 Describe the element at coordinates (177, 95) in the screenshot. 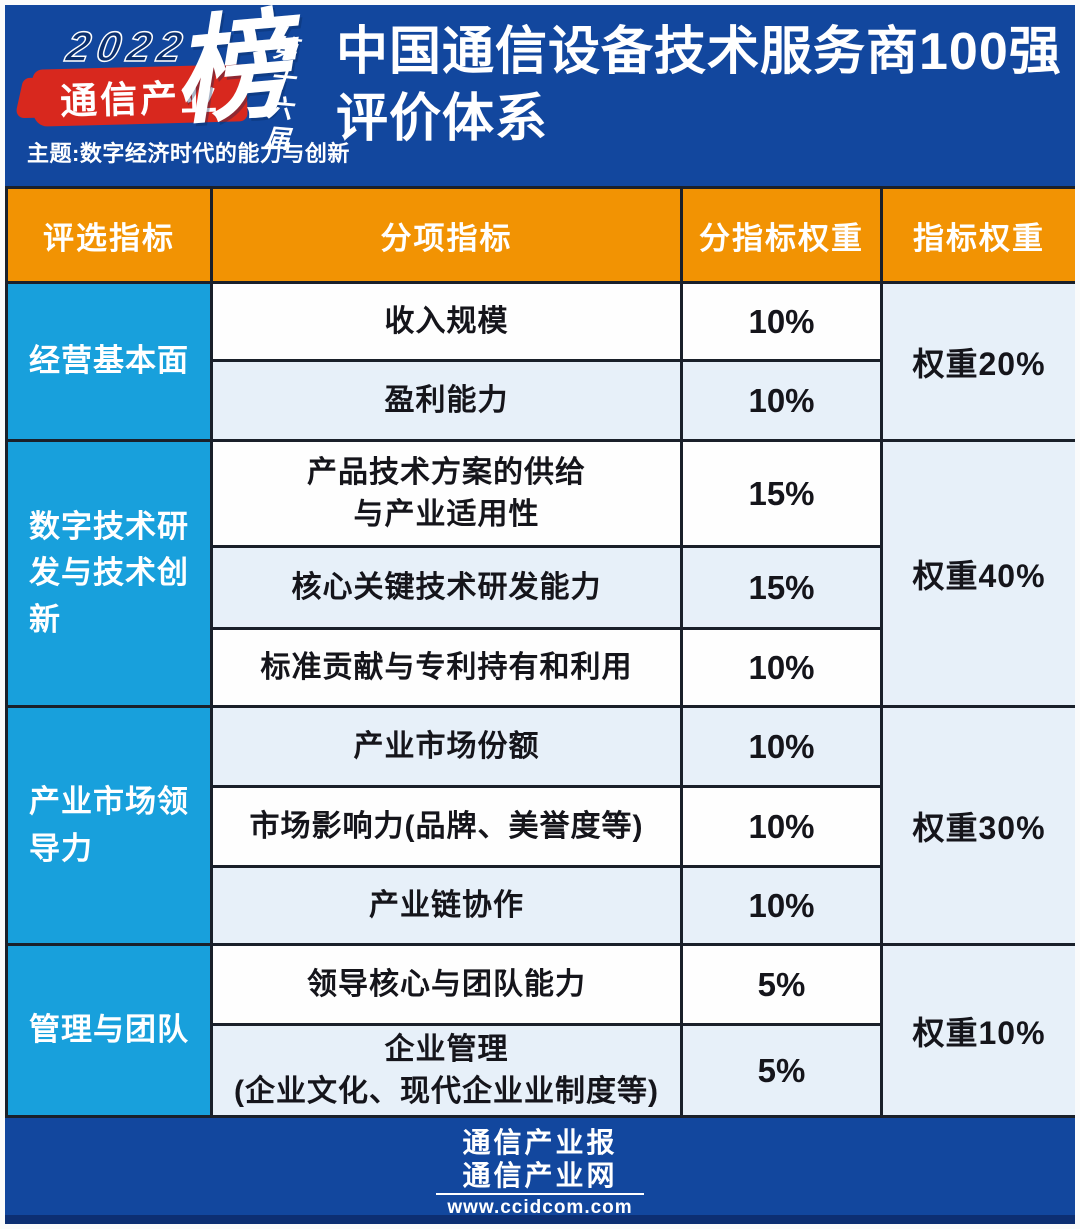

I see `award-logo: 2022 通信产业 榜 第十六届 主题:数字经济时代的能力与创新` at that location.